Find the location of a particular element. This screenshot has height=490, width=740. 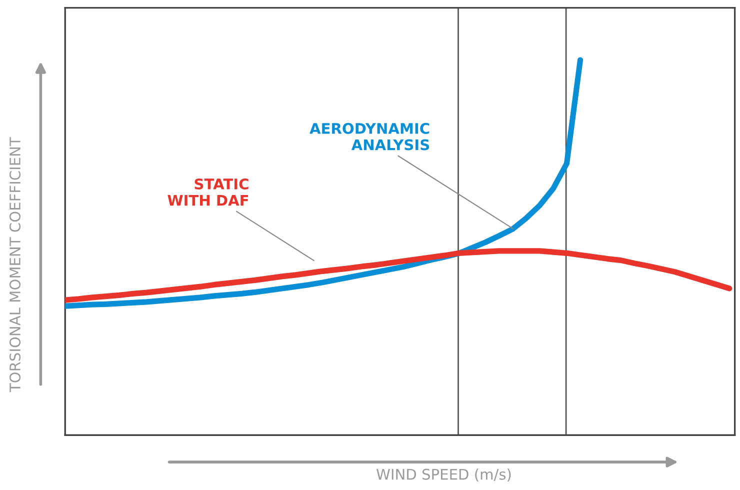

y-axis-title: TORSIONAL MOMENT COEFFICIENT is located at coordinates (15, 264).